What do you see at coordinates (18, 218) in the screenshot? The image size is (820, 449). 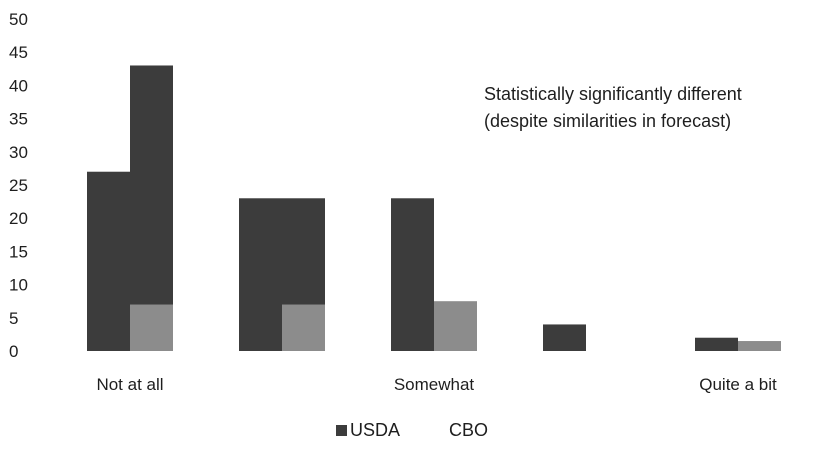 I see `y-tick-label: 20` at bounding box center [18, 218].